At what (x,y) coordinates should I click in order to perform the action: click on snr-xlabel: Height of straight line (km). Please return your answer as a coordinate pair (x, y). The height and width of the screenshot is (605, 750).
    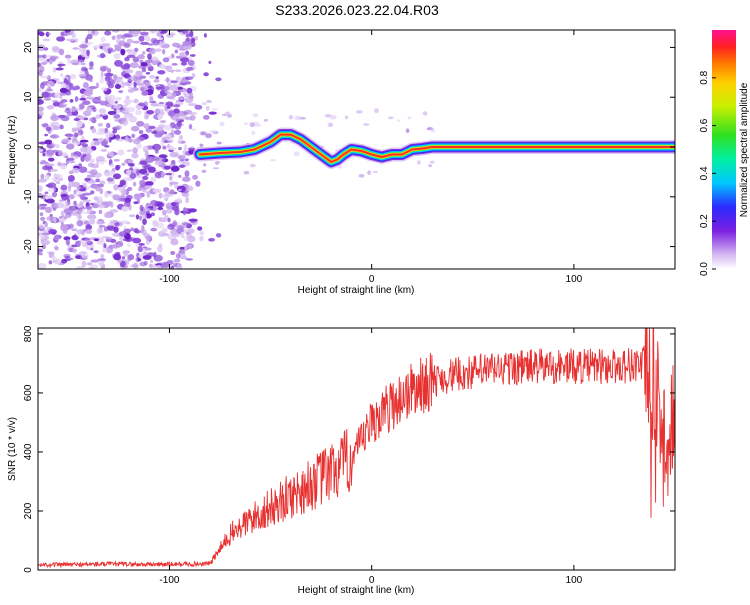
    Looking at the image, I should click on (356, 590).